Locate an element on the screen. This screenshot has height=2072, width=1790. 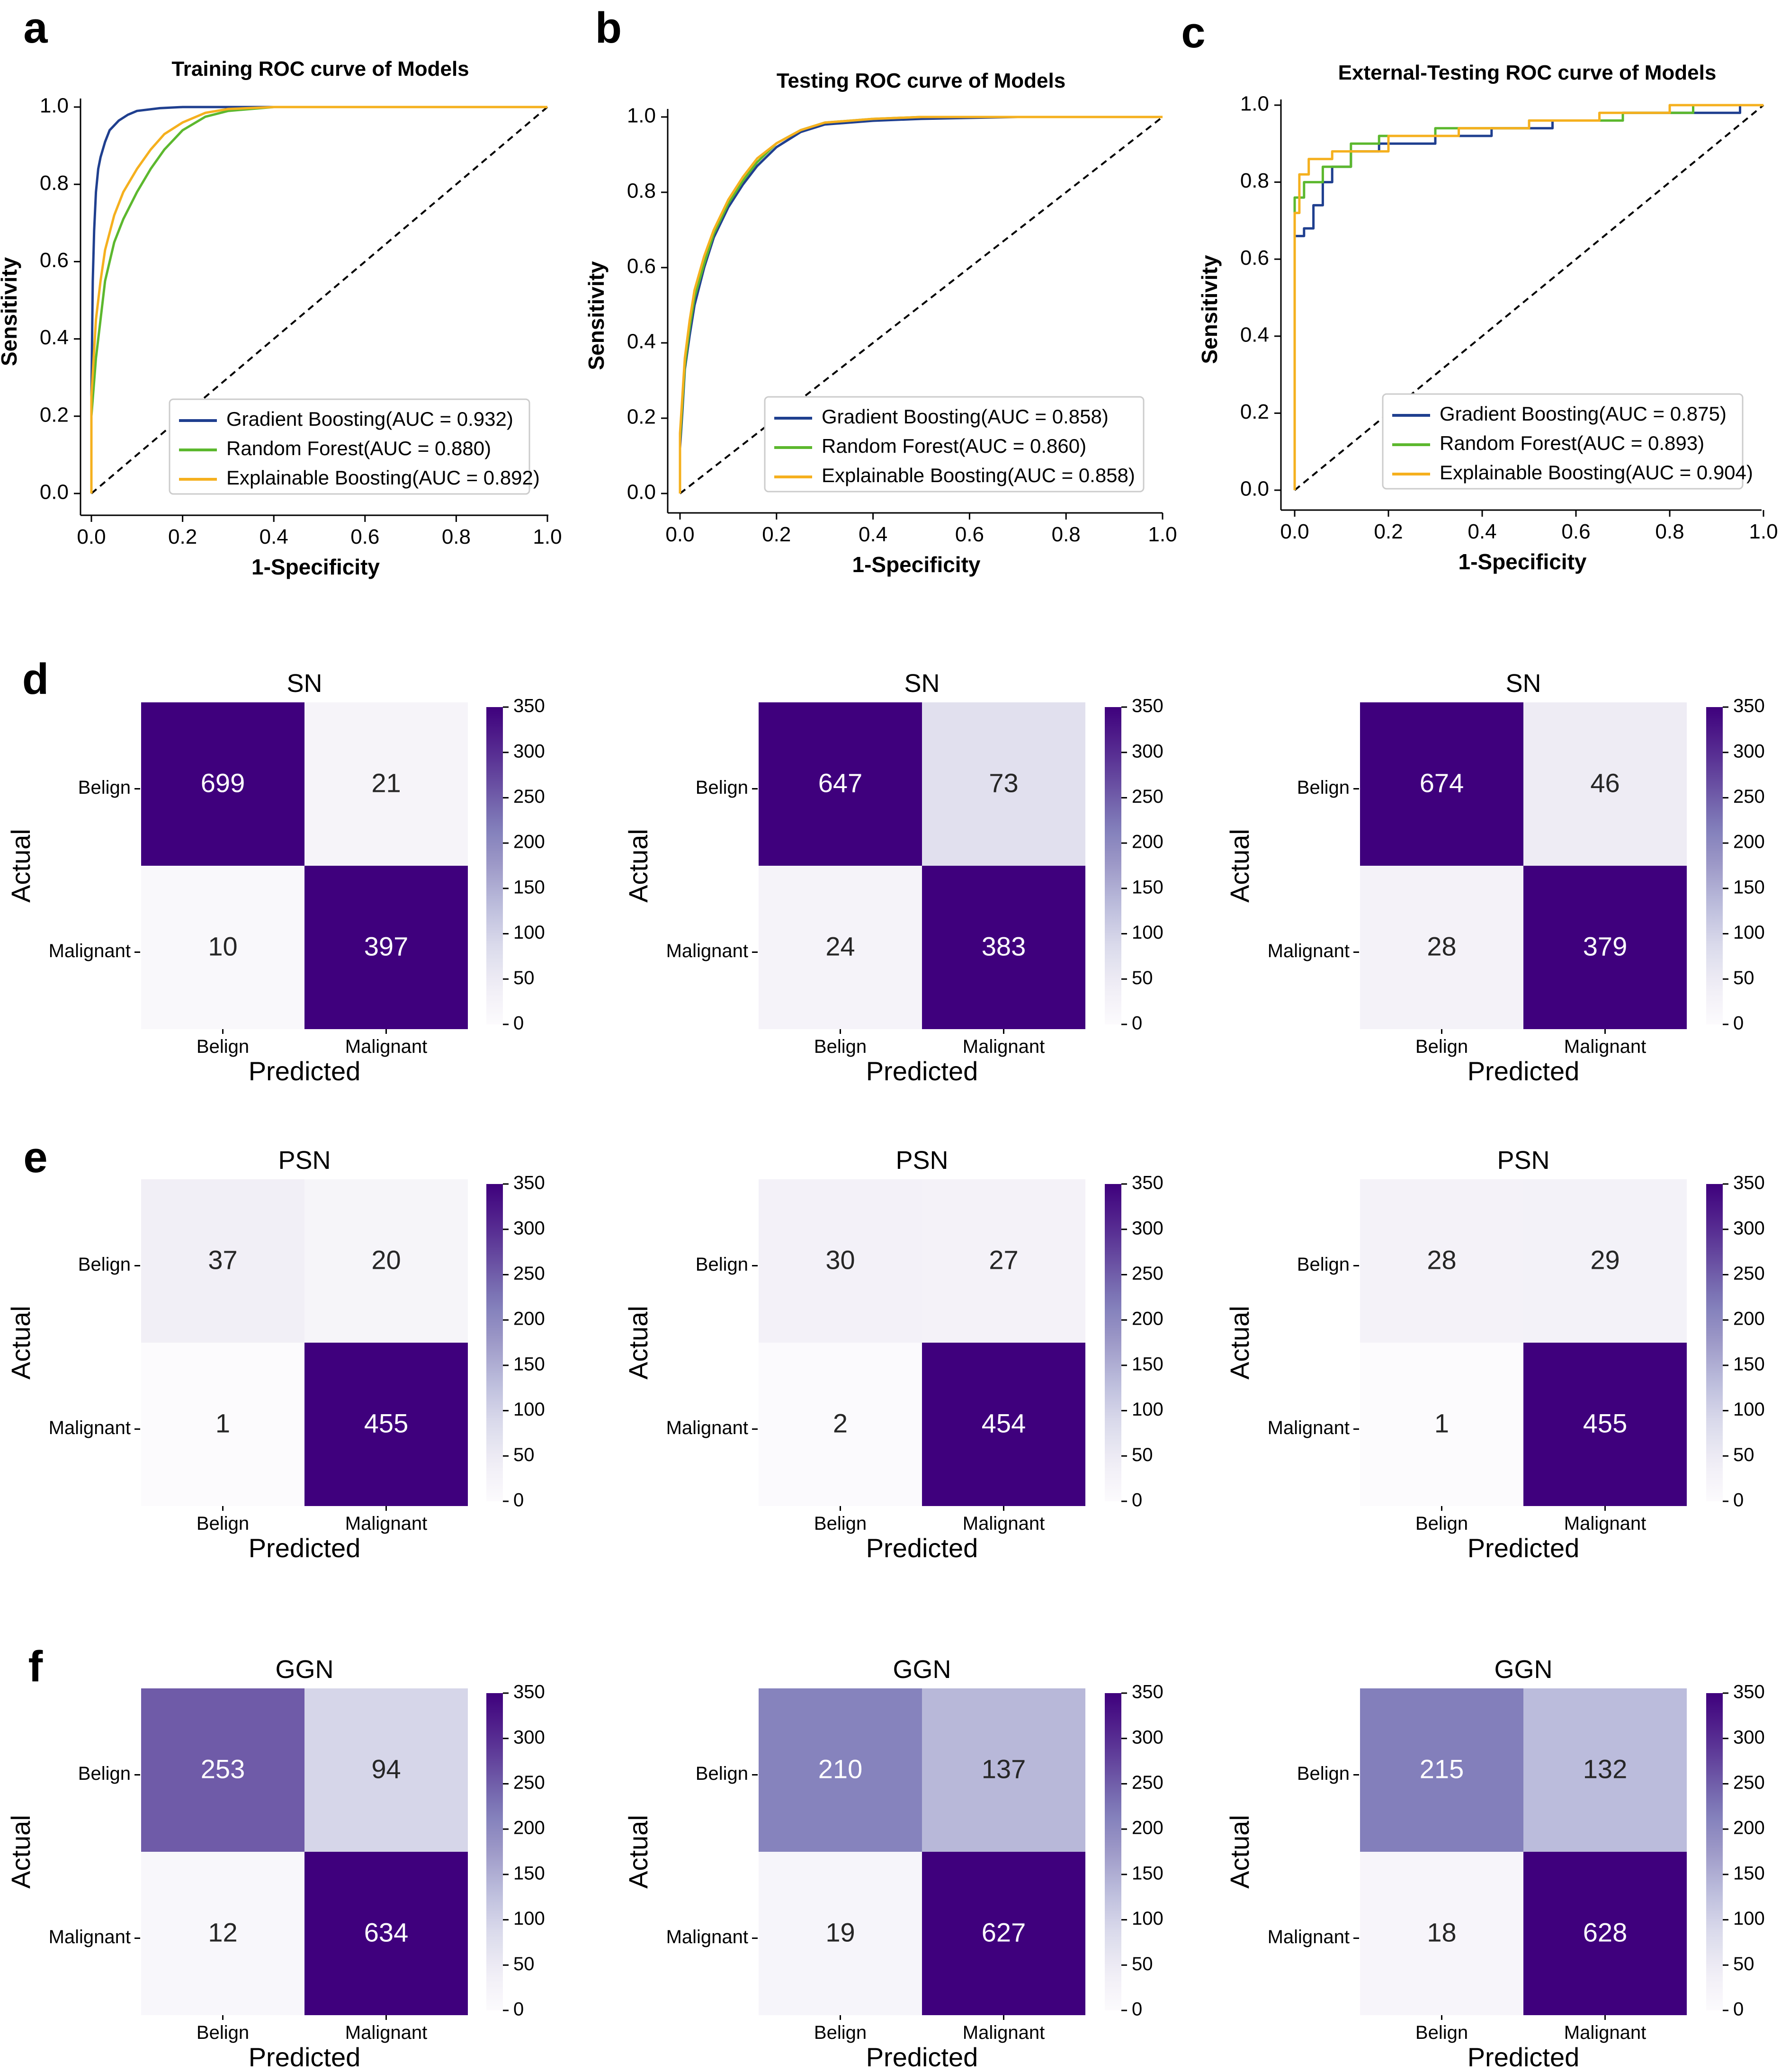
matrix-title: GGN is located at coordinates (304, 1669).